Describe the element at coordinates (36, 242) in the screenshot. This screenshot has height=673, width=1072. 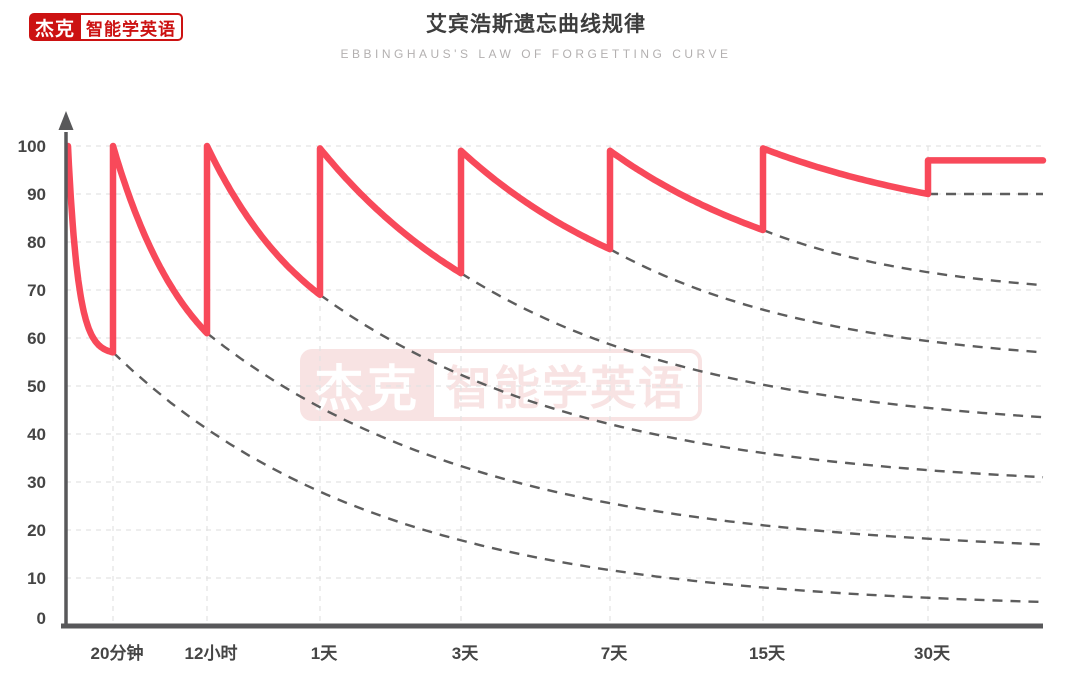
I see `y-tick-label: 80` at that location.